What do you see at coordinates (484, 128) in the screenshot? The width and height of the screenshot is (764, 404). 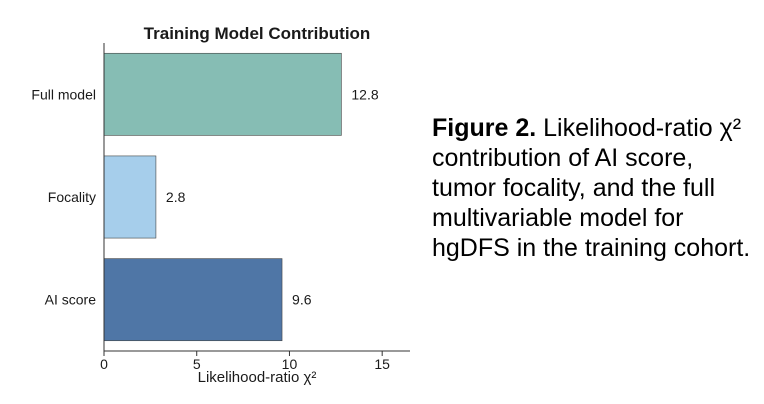 I see `figure-caption-label: Figure 2.` at bounding box center [484, 128].